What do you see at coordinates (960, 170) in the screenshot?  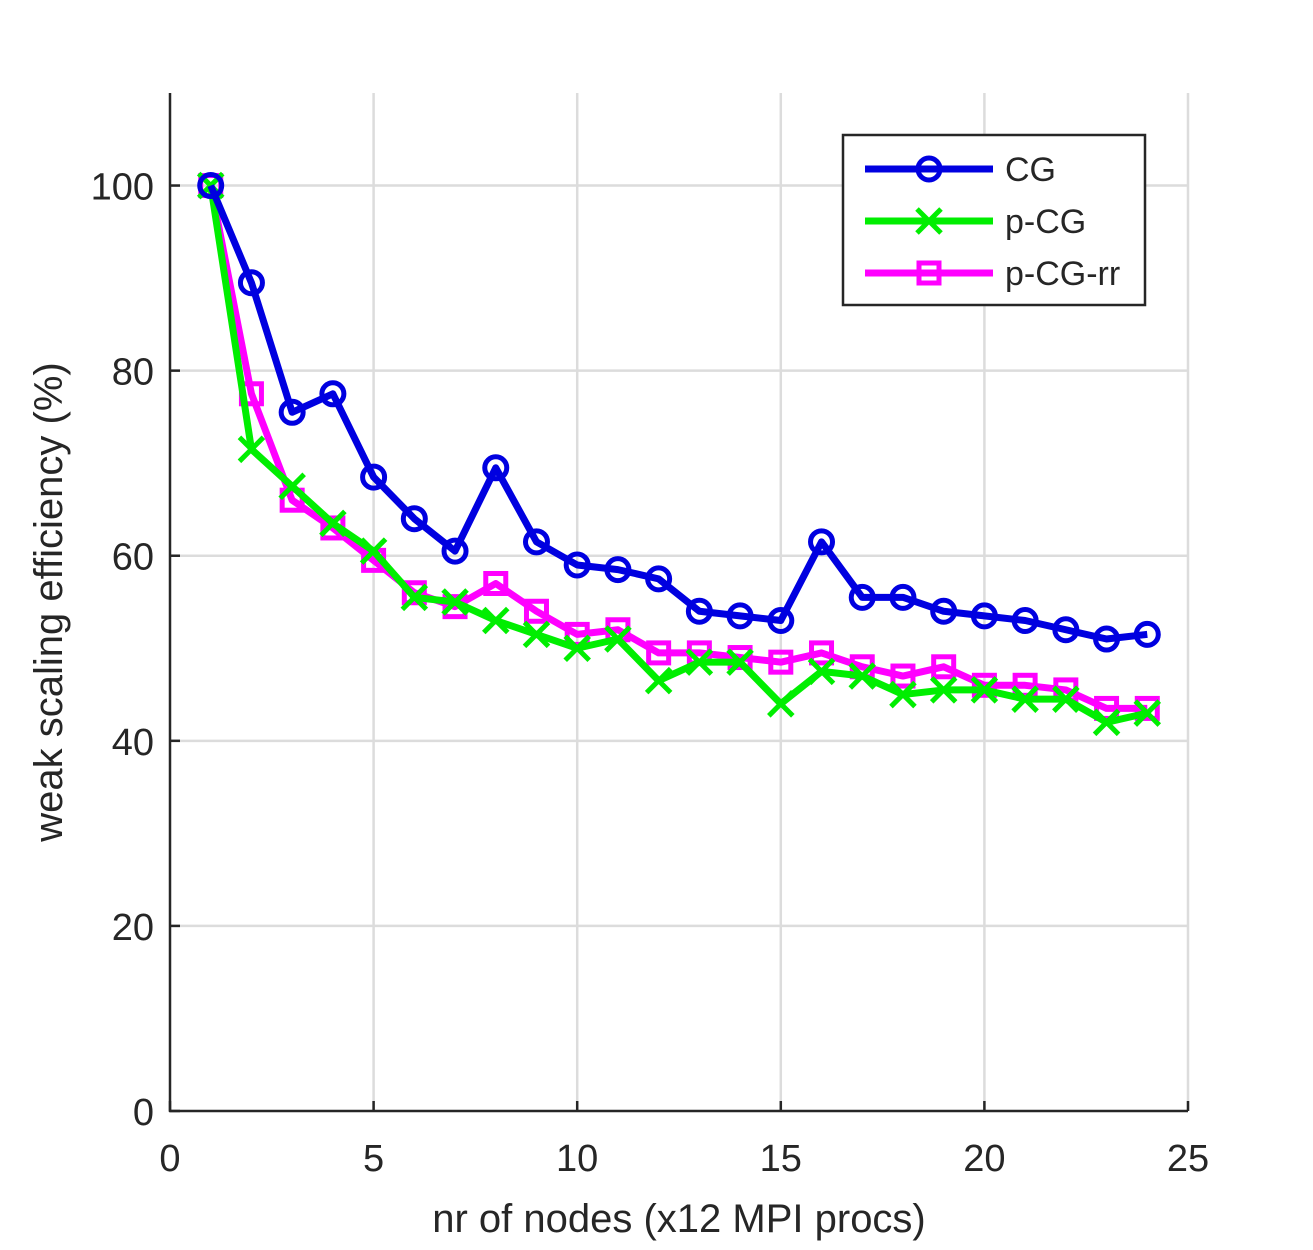 I see `legend-entry-cg: CG` at bounding box center [960, 170].